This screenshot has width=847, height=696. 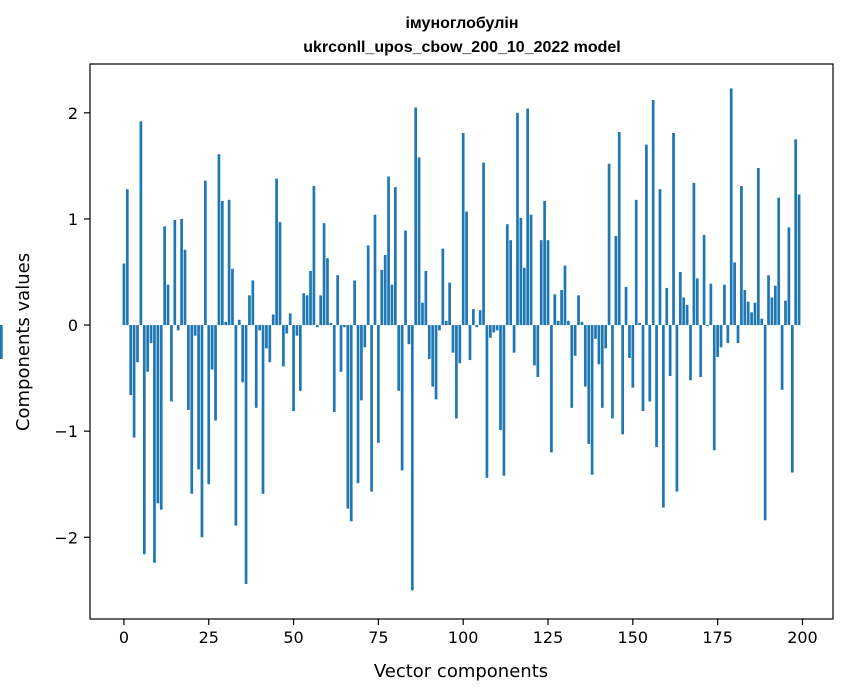 What do you see at coordinates (717, 637) in the screenshot?
I see `x-tick-label: 175` at bounding box center [717, 637].